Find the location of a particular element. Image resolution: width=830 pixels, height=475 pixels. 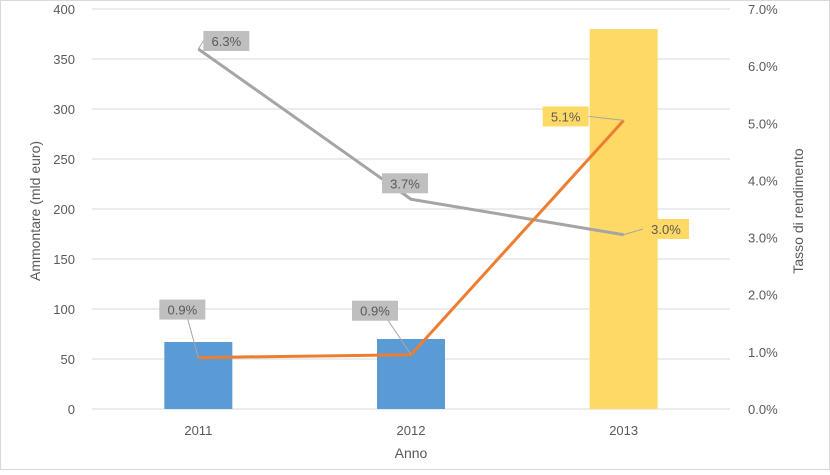

y2-tick-label: 0.0% is located at coordinates (763, 409).